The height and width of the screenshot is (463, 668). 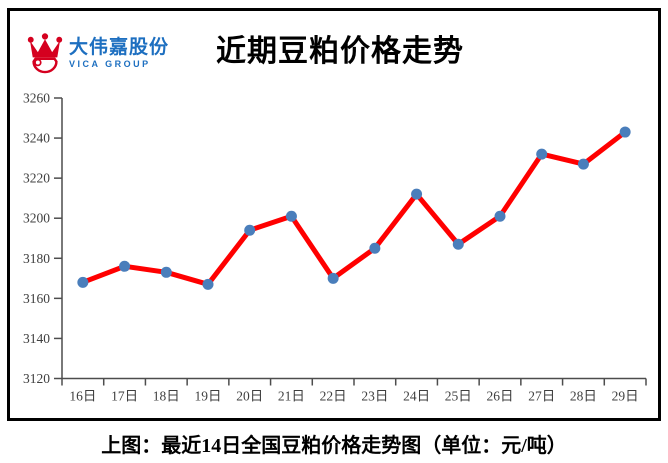 What do you see at coordinates (45, 53) in the screenshot?
I see `crown-icon` at bounding box center [45, 53].